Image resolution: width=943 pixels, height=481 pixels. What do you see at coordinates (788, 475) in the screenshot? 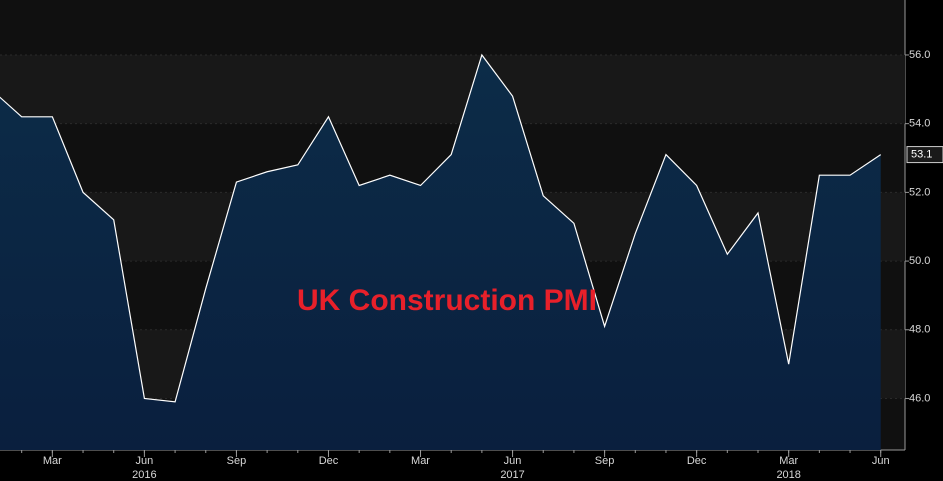
I see `x-year-label: 2018` at bounding box center [788, 475].